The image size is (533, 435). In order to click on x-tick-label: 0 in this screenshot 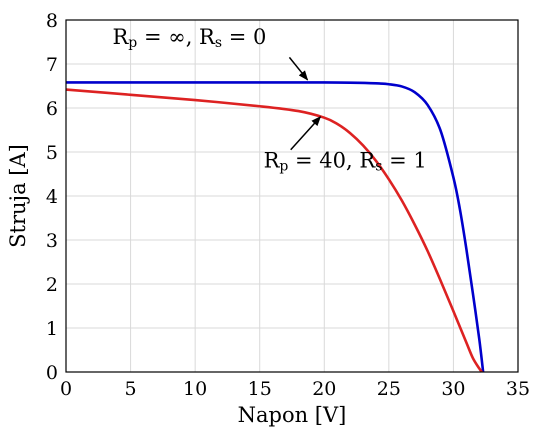, I will do `click(66, 389)`.